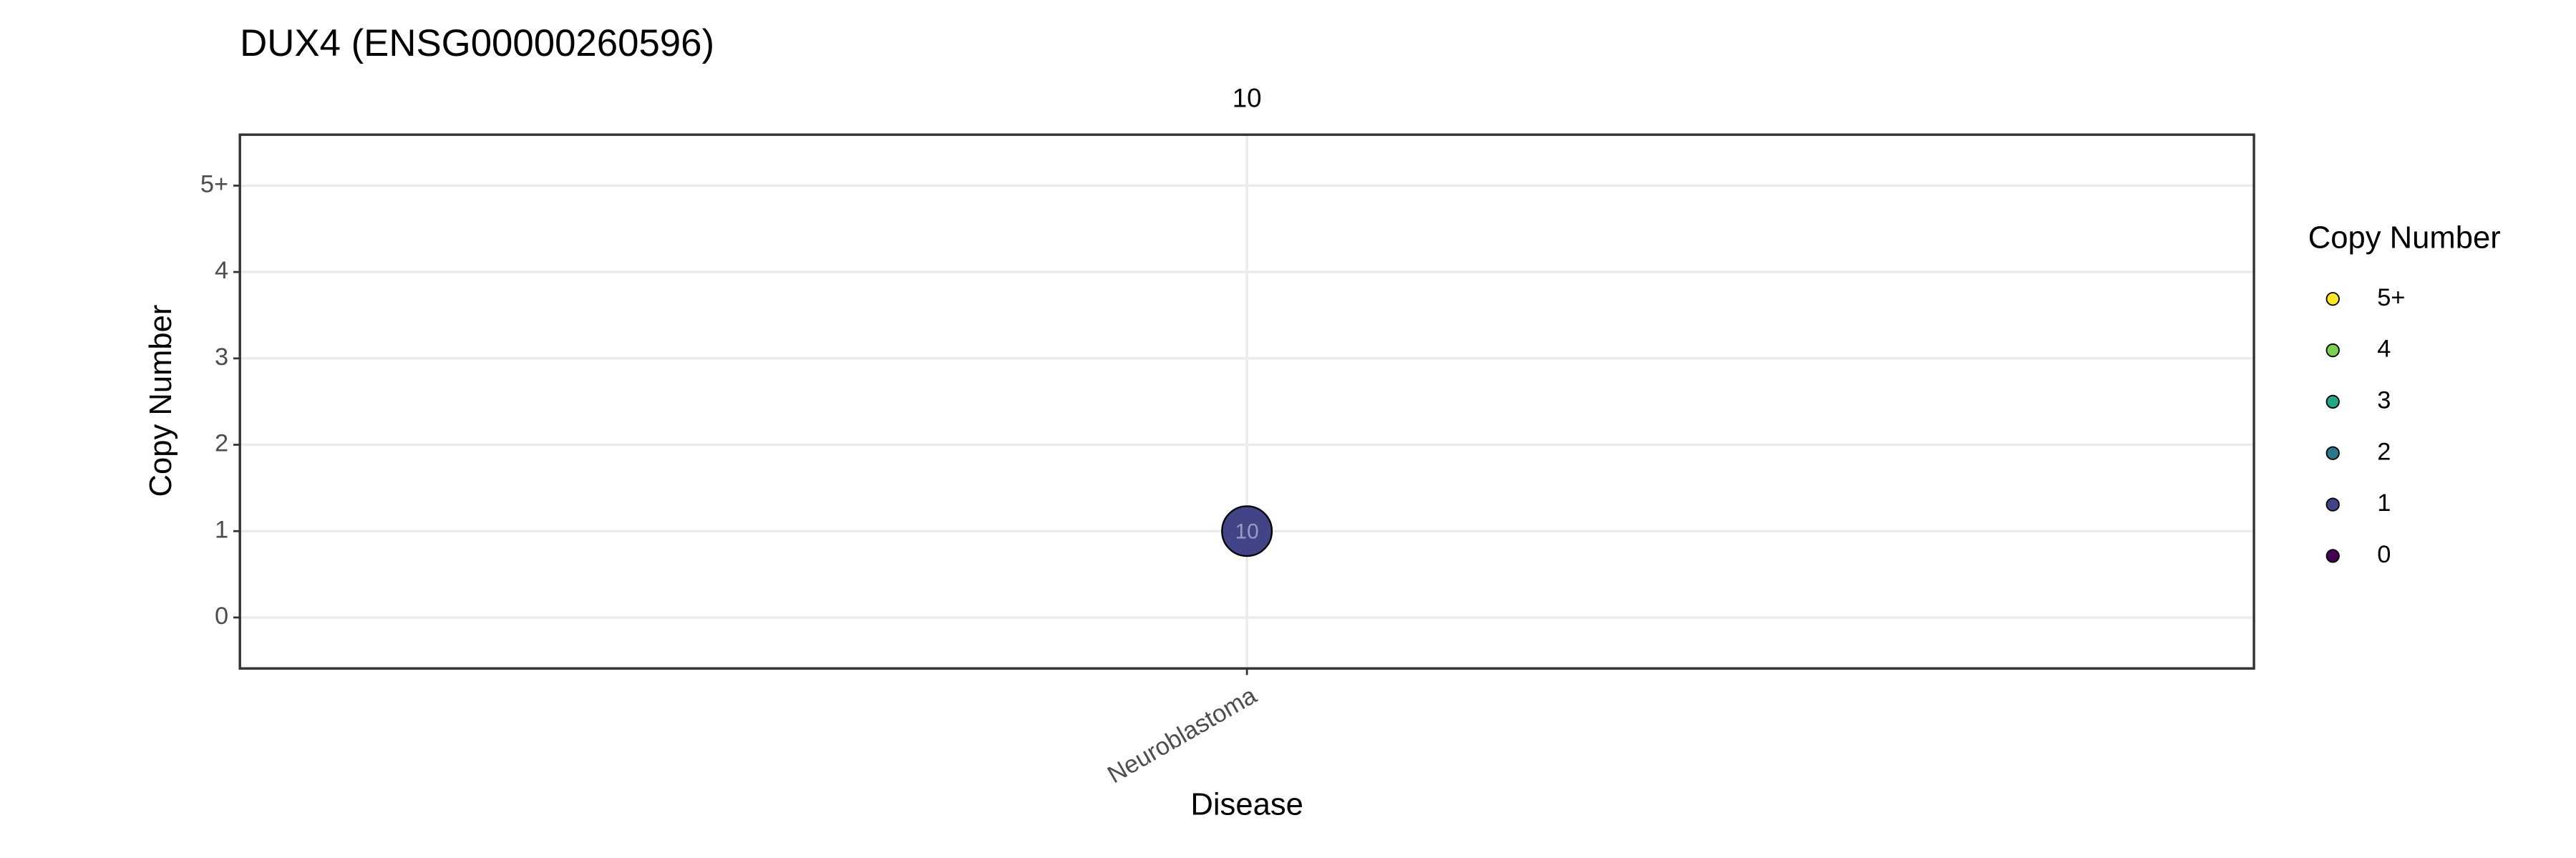 This screenshot has width=2576, height=858. I want to click on legend-title: Copy Number, so click(2404, 238).